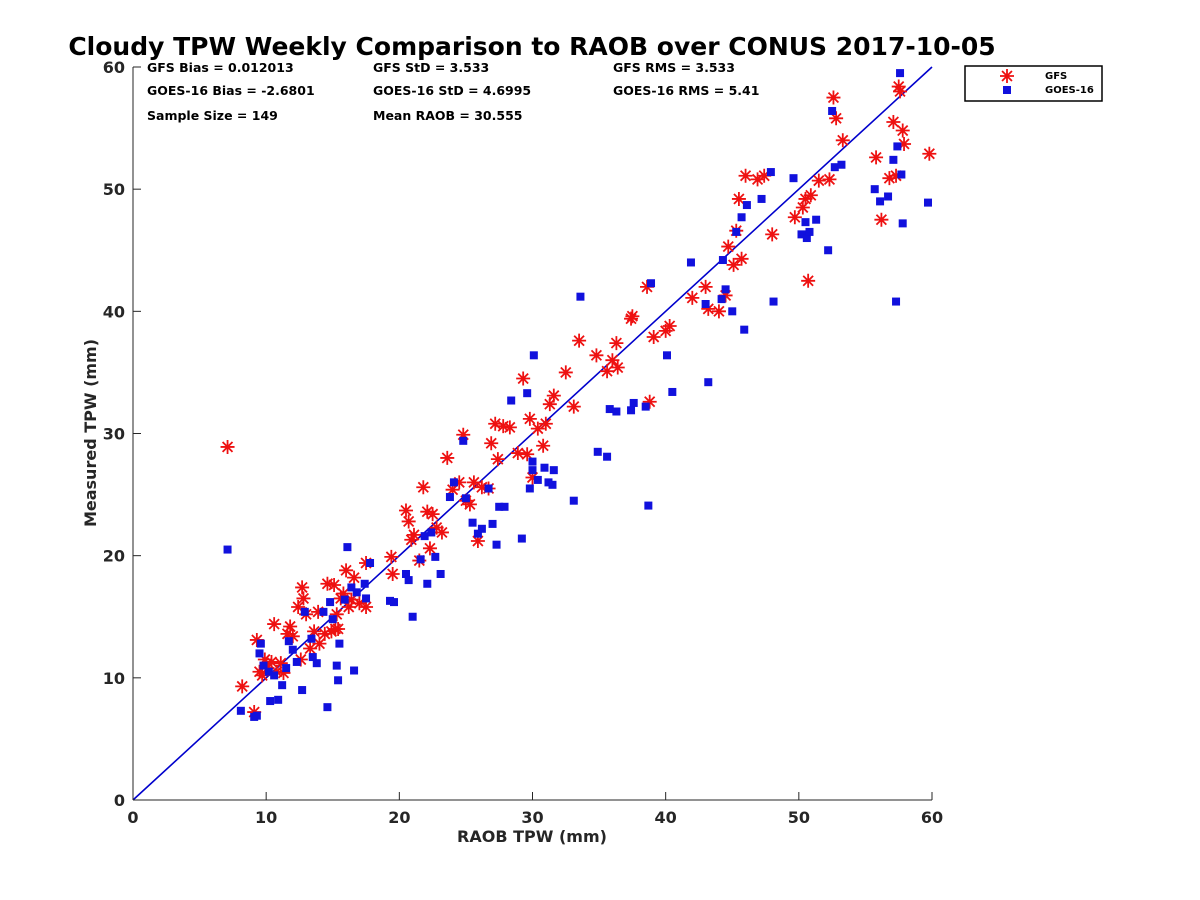  Describe the element at coordinates (728, 246) in the screenshot. I see `gfs-point-99-stroke` at that location.